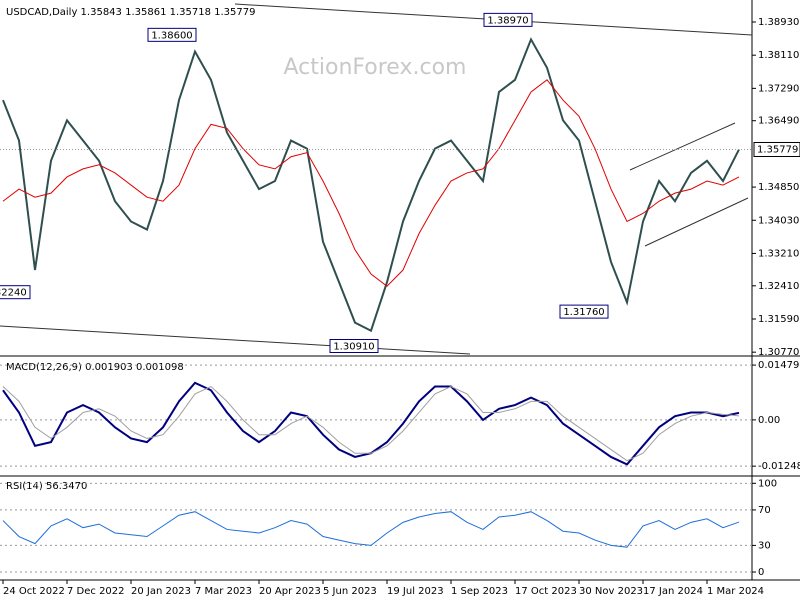 The height and width of the screenshot is (600, 800). Describe the element at coordinates (479, 591) in the screenshot. I see `x-tick-label: 1 Sep 2023` at that location.